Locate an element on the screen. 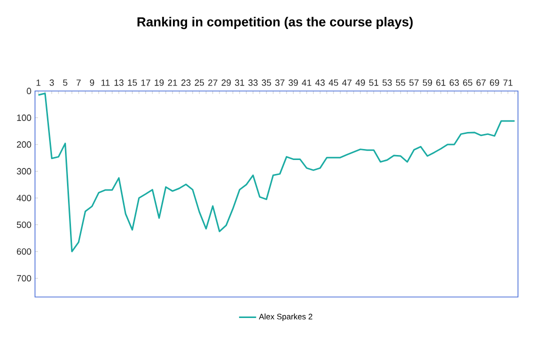 This screenshot has height=348, width=539. x-tick-label: 69 is located at coordinates (495, 82).